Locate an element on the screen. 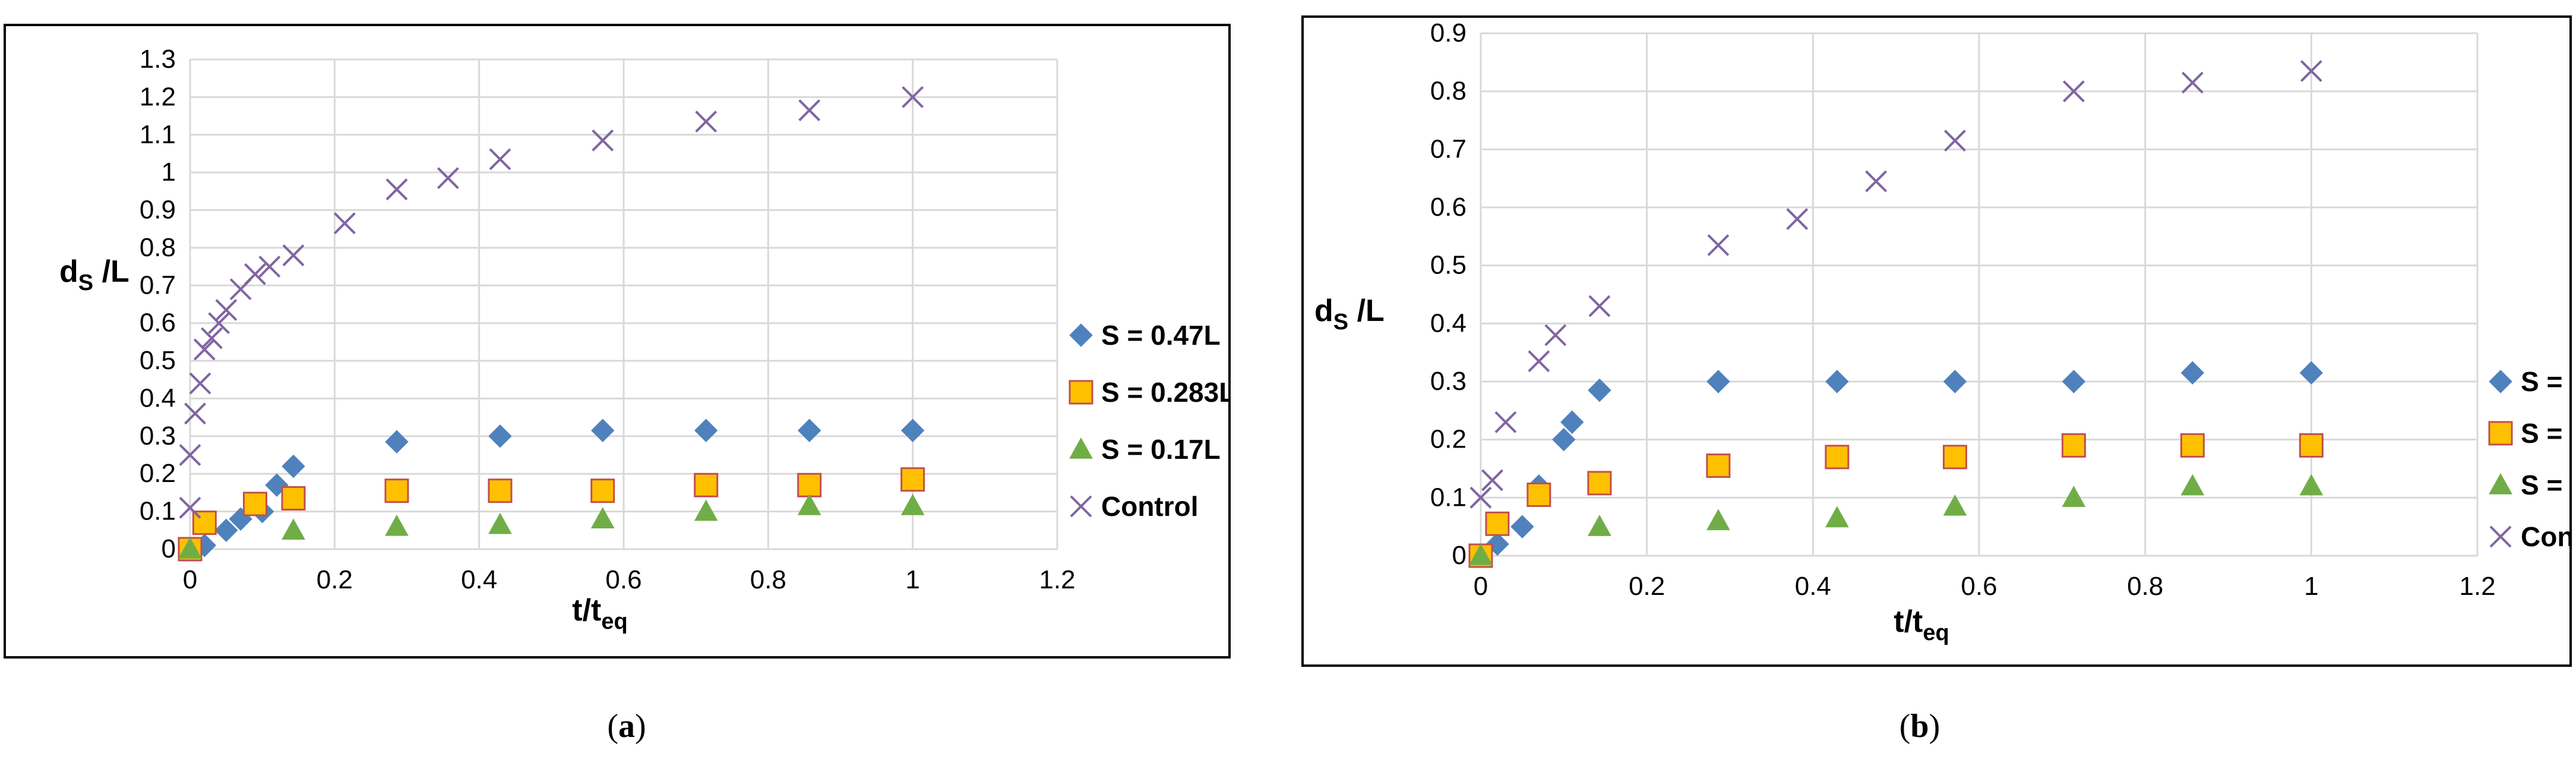  chart-a-xtick-label: 0.6 is located at coordinates (623, 579).